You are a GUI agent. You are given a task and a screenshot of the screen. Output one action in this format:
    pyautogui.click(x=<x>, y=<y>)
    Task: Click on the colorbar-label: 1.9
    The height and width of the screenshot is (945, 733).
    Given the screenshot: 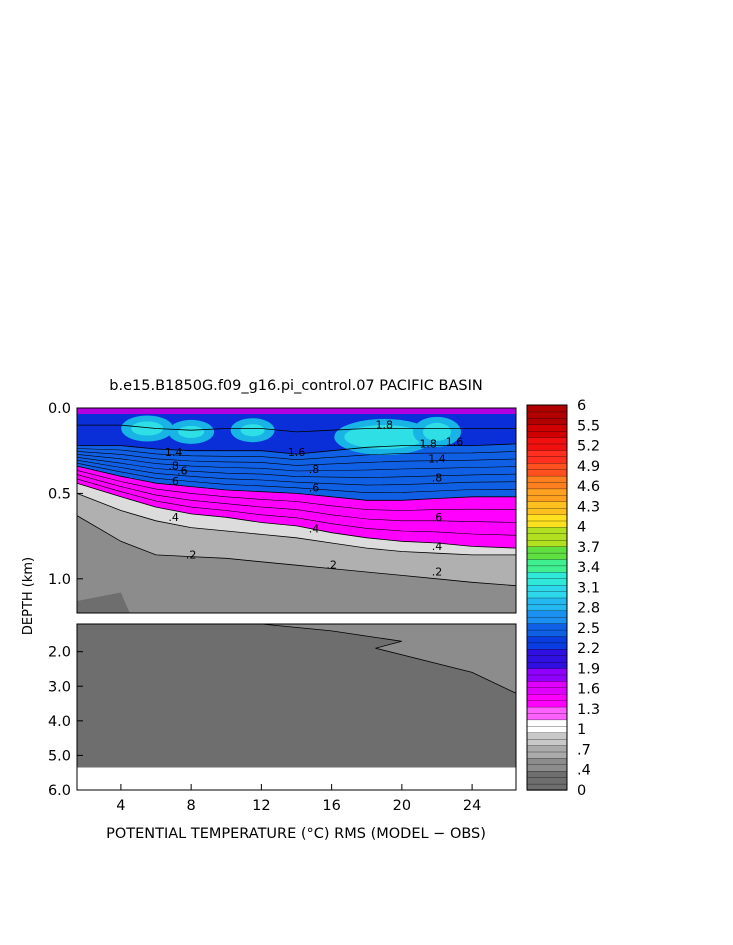 What is the action you would take?
    pyautogui.click(x=588, y=669)
    